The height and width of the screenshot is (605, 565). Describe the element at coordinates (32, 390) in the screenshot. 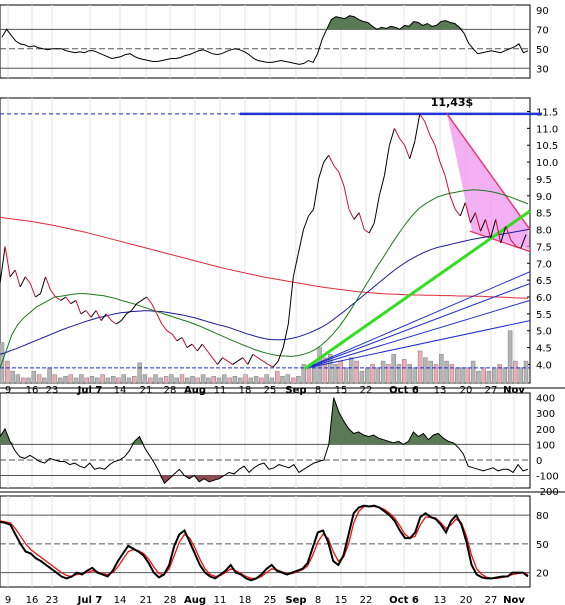

I see `date-label-top: 16` at that location.